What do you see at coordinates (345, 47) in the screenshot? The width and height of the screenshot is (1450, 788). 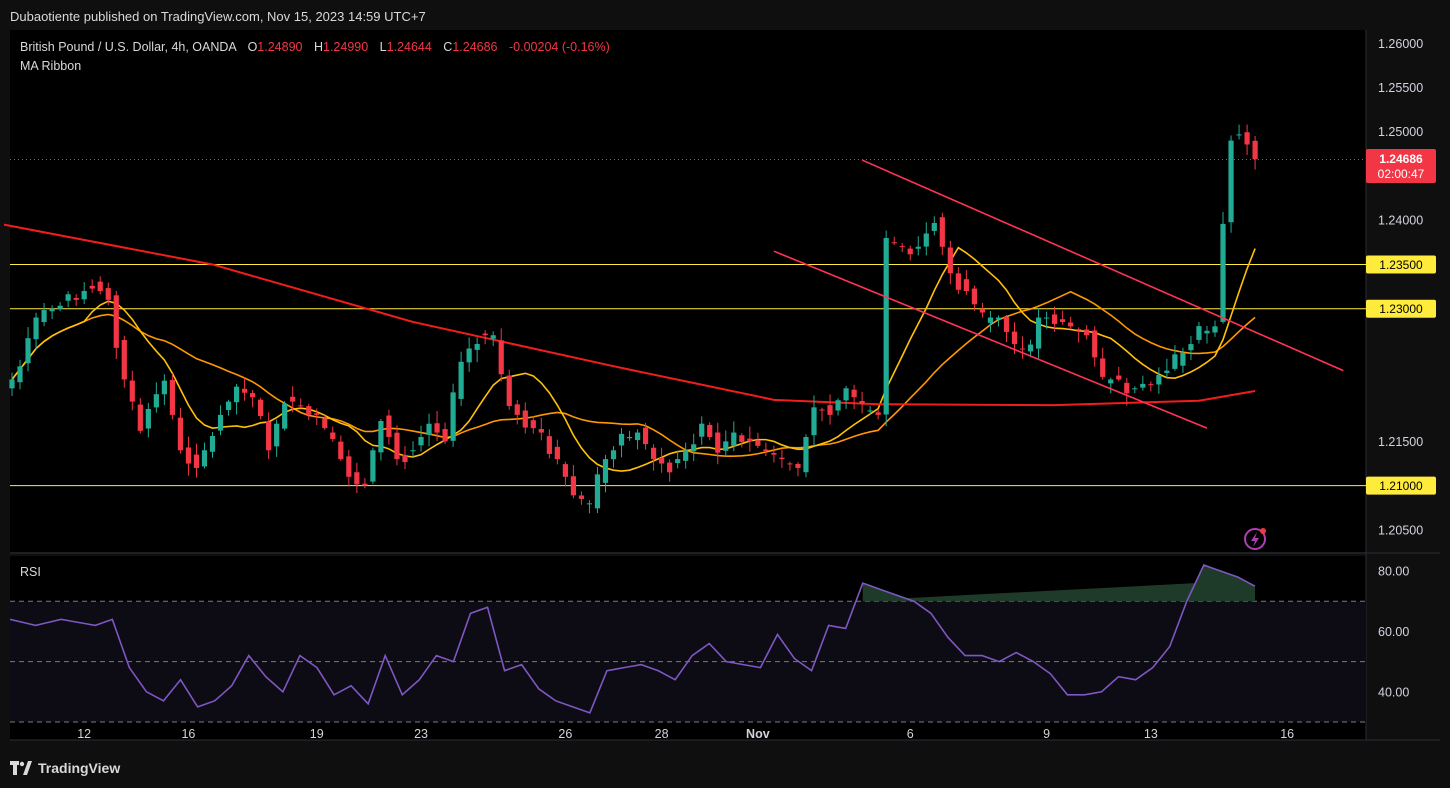 I see `legend-high: 1.24990` at bounding box center [345, 47].